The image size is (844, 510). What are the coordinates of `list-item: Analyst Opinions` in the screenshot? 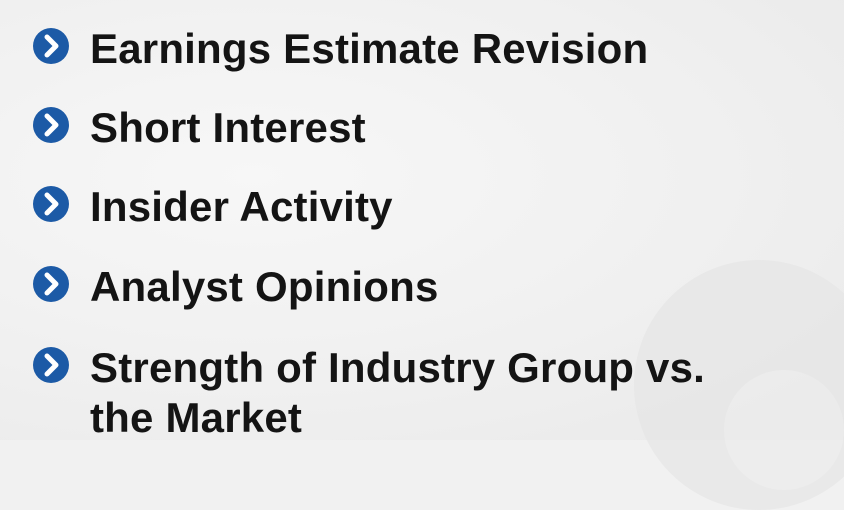 It's located at (235, 287).